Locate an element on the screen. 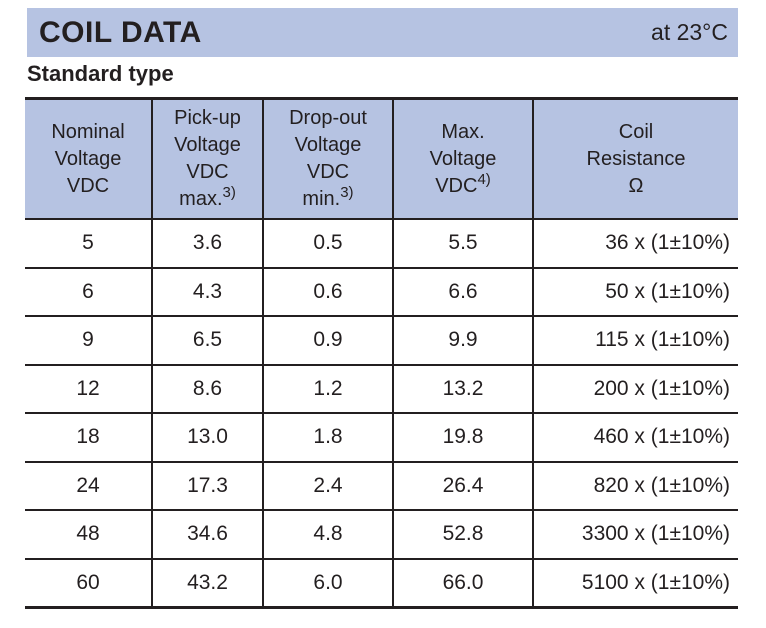 This screenshot has height=628, width=766. table-row: 24 17.3 2.4 26.4 820 x (1±10%) is located at coordinates (381, 485).